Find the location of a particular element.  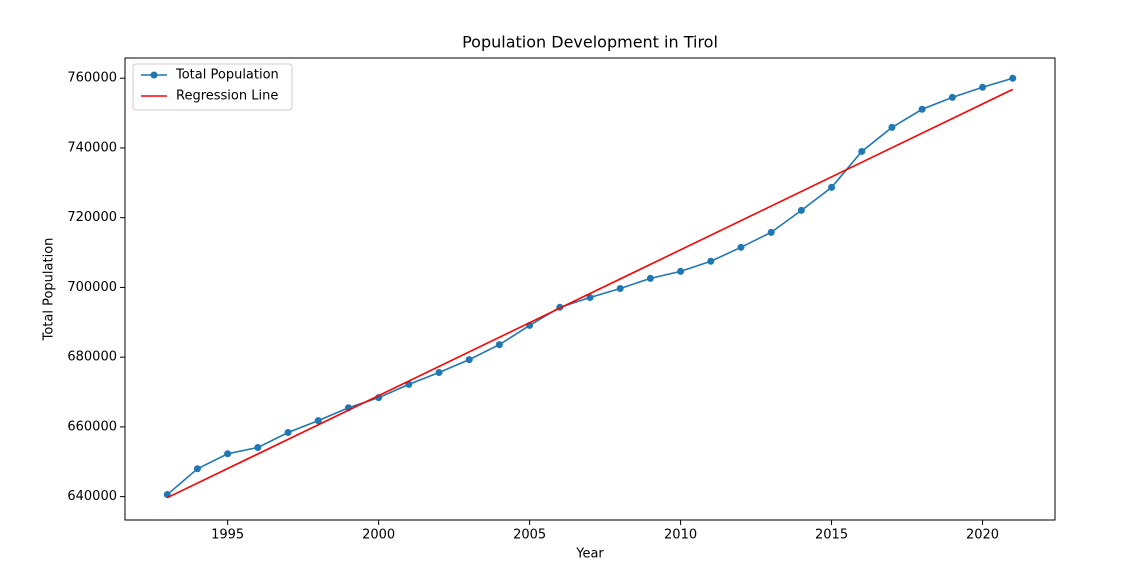

y-tick-label: 700000 is located at coordinates (92, 287).